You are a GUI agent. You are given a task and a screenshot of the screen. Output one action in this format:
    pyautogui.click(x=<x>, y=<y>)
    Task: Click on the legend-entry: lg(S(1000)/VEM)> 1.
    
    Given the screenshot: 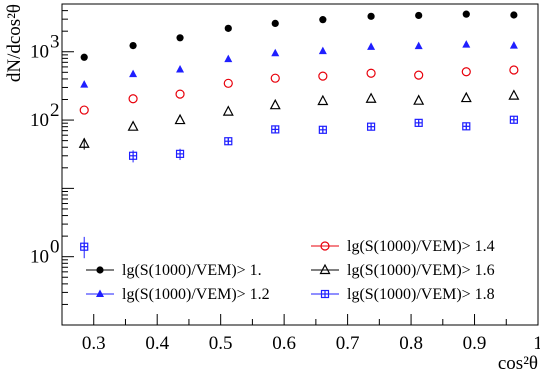 What is the action you would take?
    pyautogui.click(x=174, y=270)
    